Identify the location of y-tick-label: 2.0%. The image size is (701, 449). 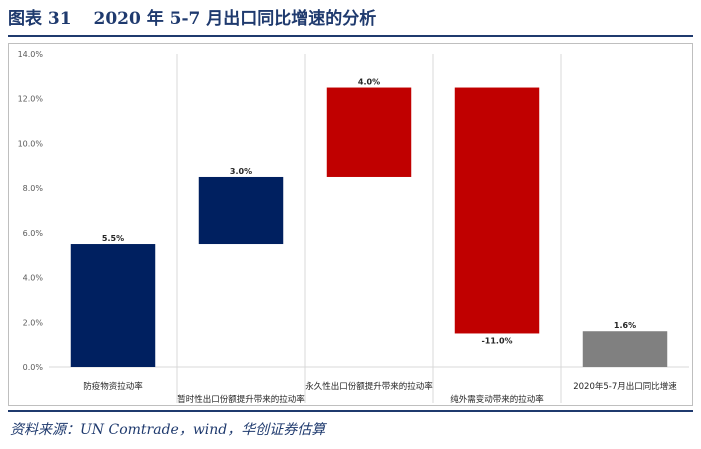
(33, 322).